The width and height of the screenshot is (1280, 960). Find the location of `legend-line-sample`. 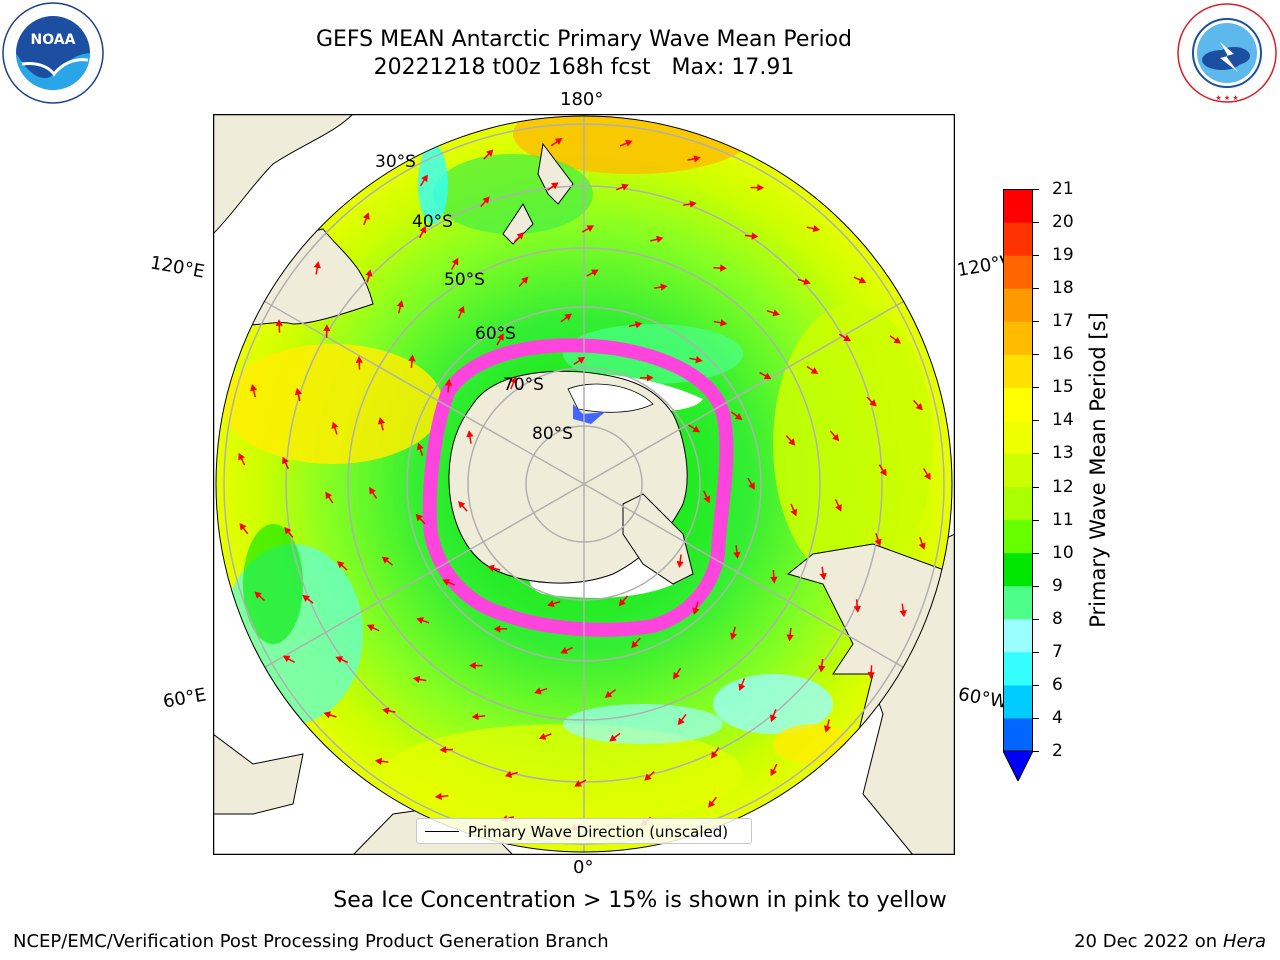

legend-line-sample is located at coordinates (442, 831).